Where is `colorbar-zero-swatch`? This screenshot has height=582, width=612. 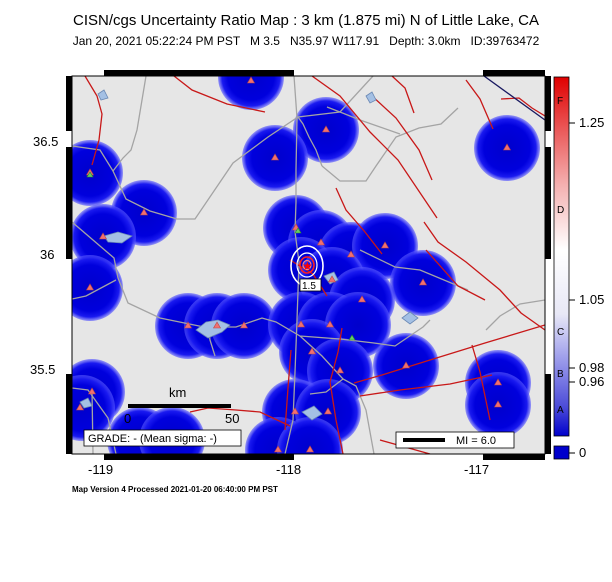 colorbar-zero-swatch is located at coordinates (561, 452).